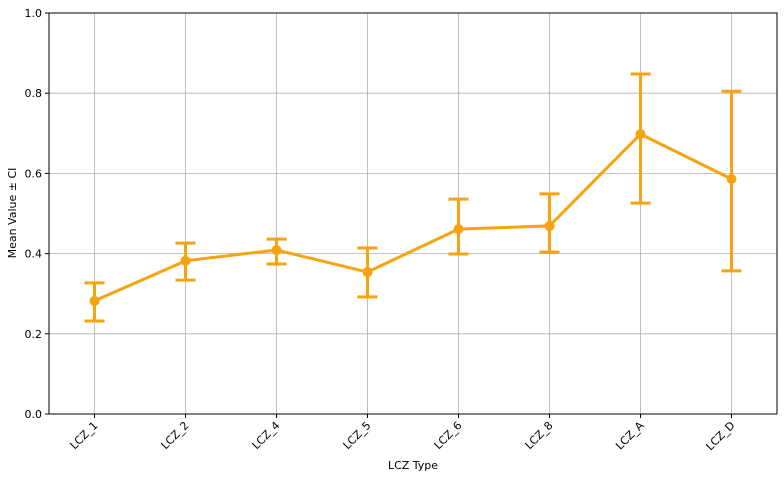  I want to click on x-tick-label: LCZ_6, so click(447, 435).